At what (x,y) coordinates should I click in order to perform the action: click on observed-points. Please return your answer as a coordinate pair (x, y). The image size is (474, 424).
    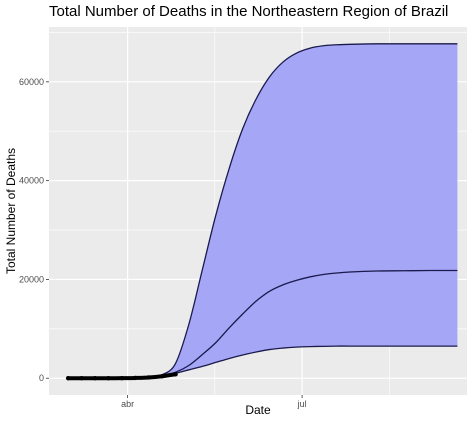
    Looking at the image, I should click on (121, 376).